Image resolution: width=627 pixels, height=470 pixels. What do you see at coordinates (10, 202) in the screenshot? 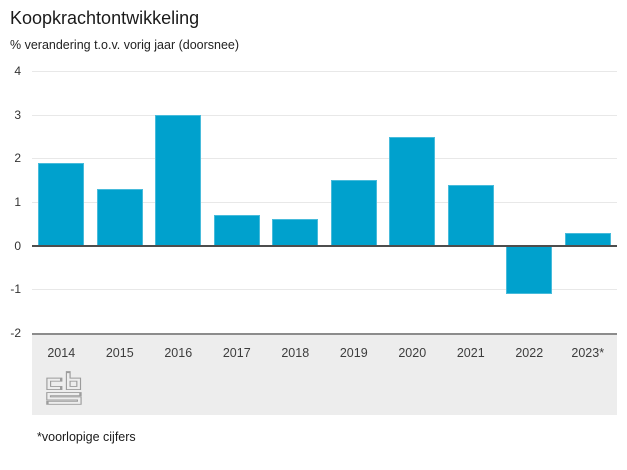
I see `y-axis-labels: 4 3 2 1 0 -1 -2` at bounding box center [10, 202].